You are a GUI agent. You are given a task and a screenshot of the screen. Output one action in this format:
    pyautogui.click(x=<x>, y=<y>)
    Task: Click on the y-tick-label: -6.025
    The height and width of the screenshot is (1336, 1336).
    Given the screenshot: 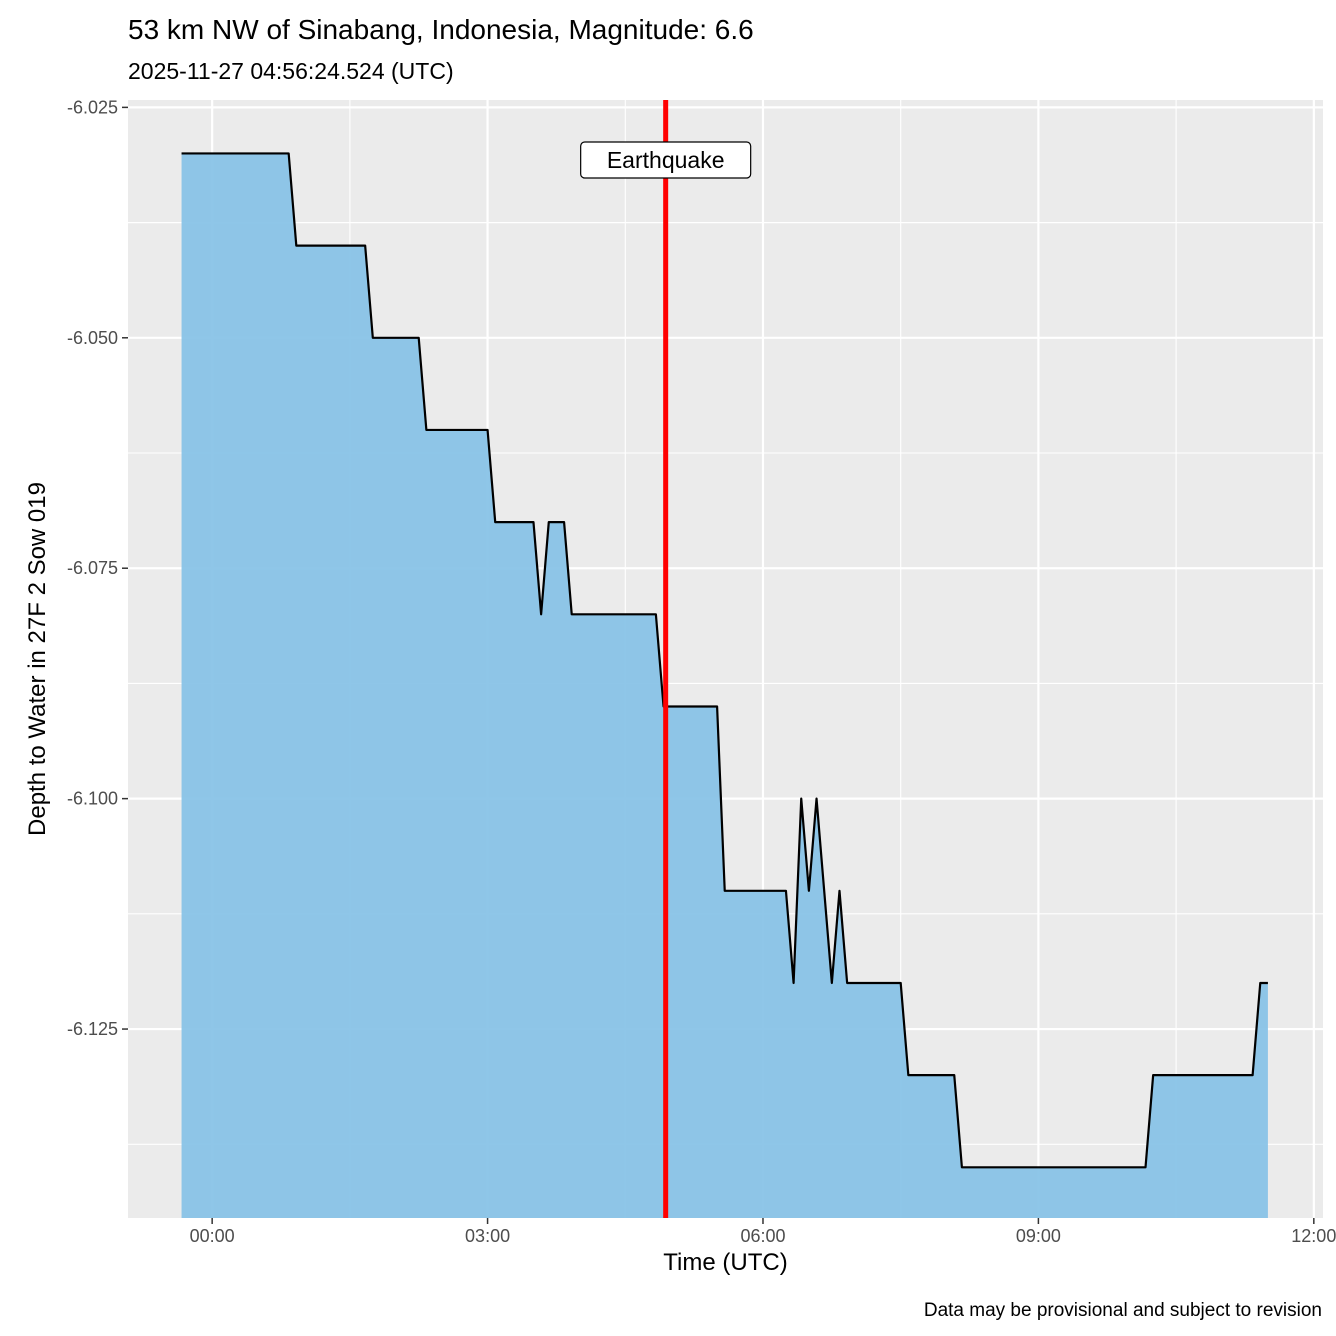 What is the action you would take?
    pyautogui.click(x=92, y=107)
    